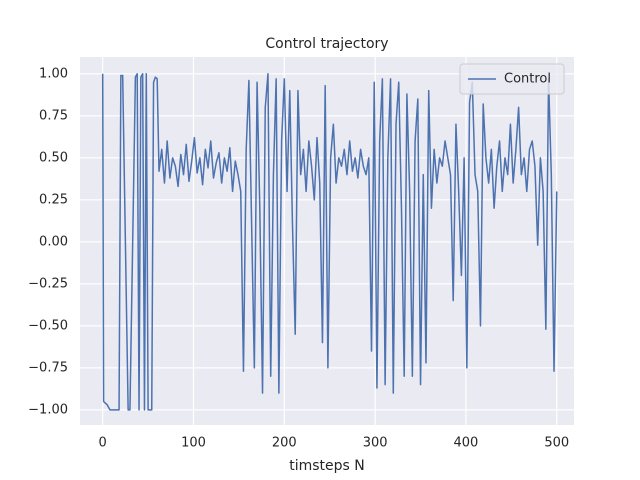  I want to click on y-tick-label: −0.25, so click(48, 283).